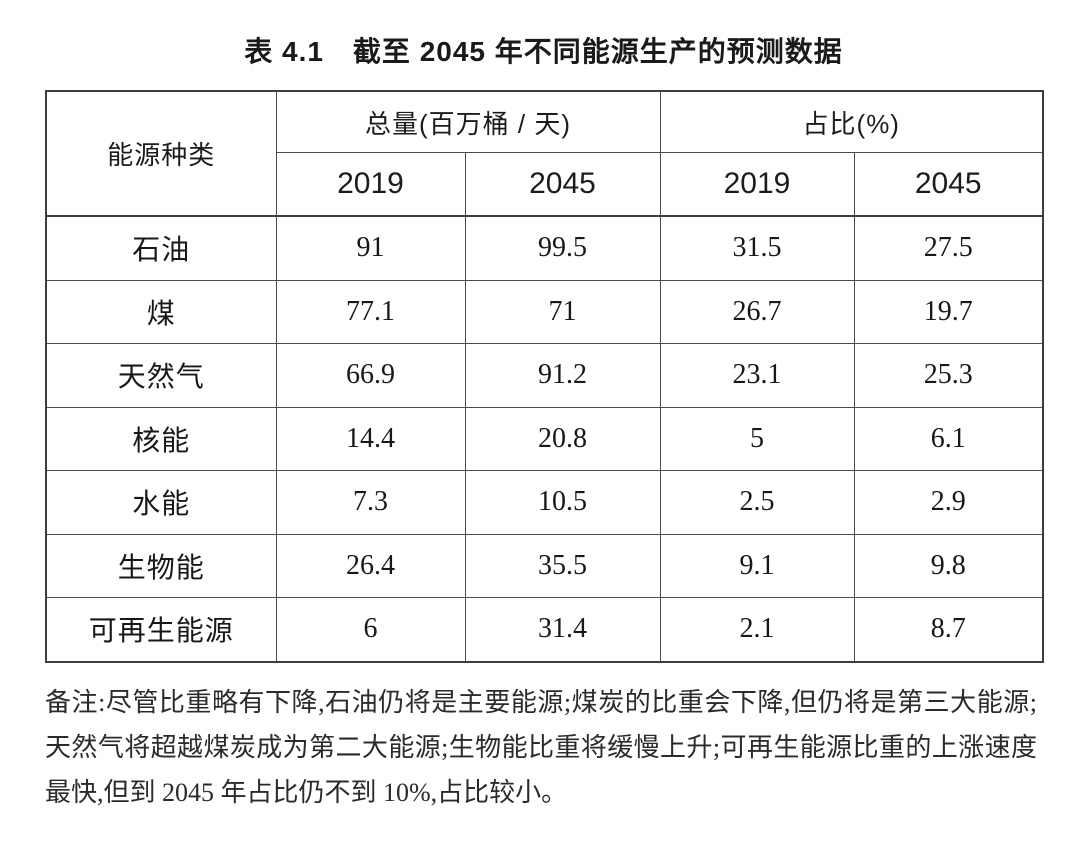  What do you see at coordinates (757, 438) in the screenshot?
I see `cell-share-2019: 5` at bounding box center [757, 438].